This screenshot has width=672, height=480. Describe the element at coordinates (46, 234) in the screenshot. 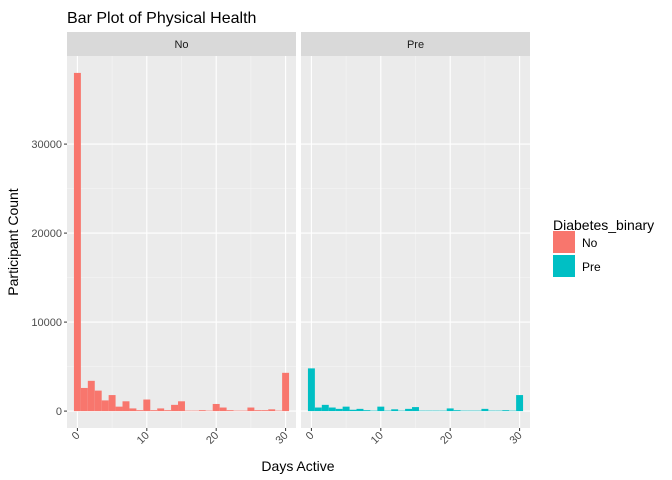

I see `y-tick-label: 20000` at that location.